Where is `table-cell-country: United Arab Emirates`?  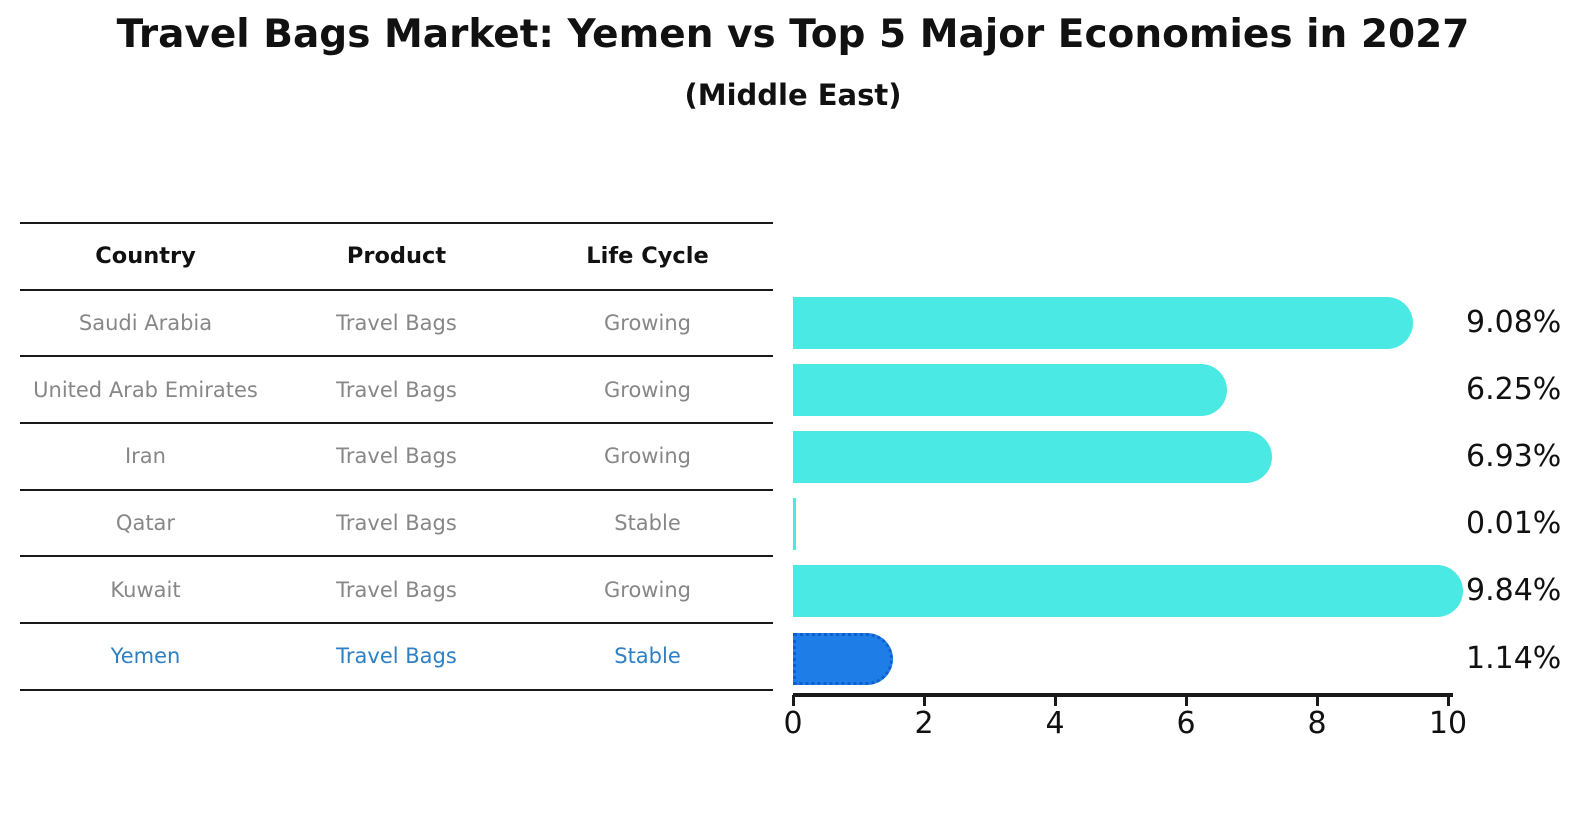 table-cell-country: United Arab Emirates is located at coordinates (145, 389).